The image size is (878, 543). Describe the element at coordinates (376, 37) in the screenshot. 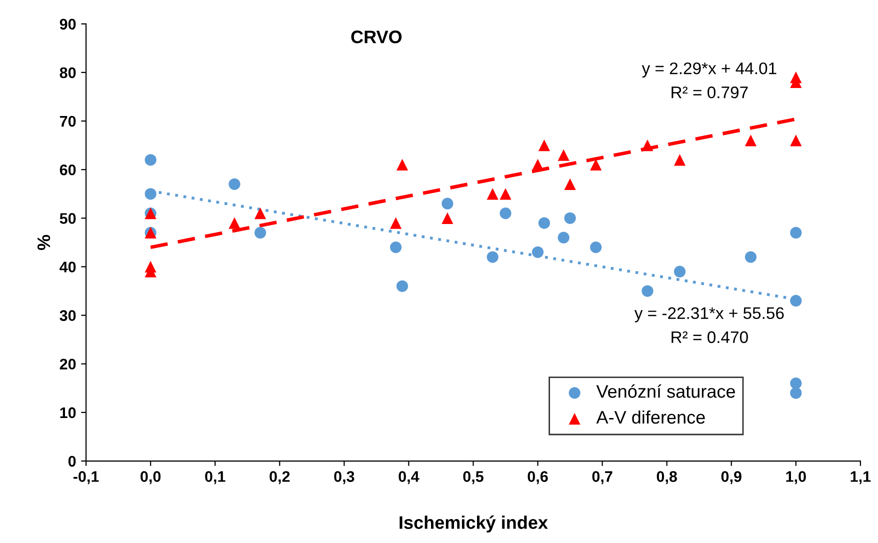

I see `chart-title: CRVO` at that location.